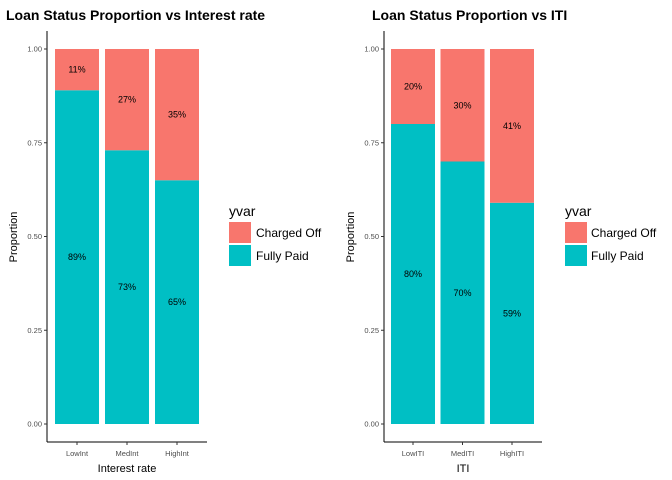 The image size is (672, 480). I want to click on bar-label-fully-paid: 89%, so click(77, 257).